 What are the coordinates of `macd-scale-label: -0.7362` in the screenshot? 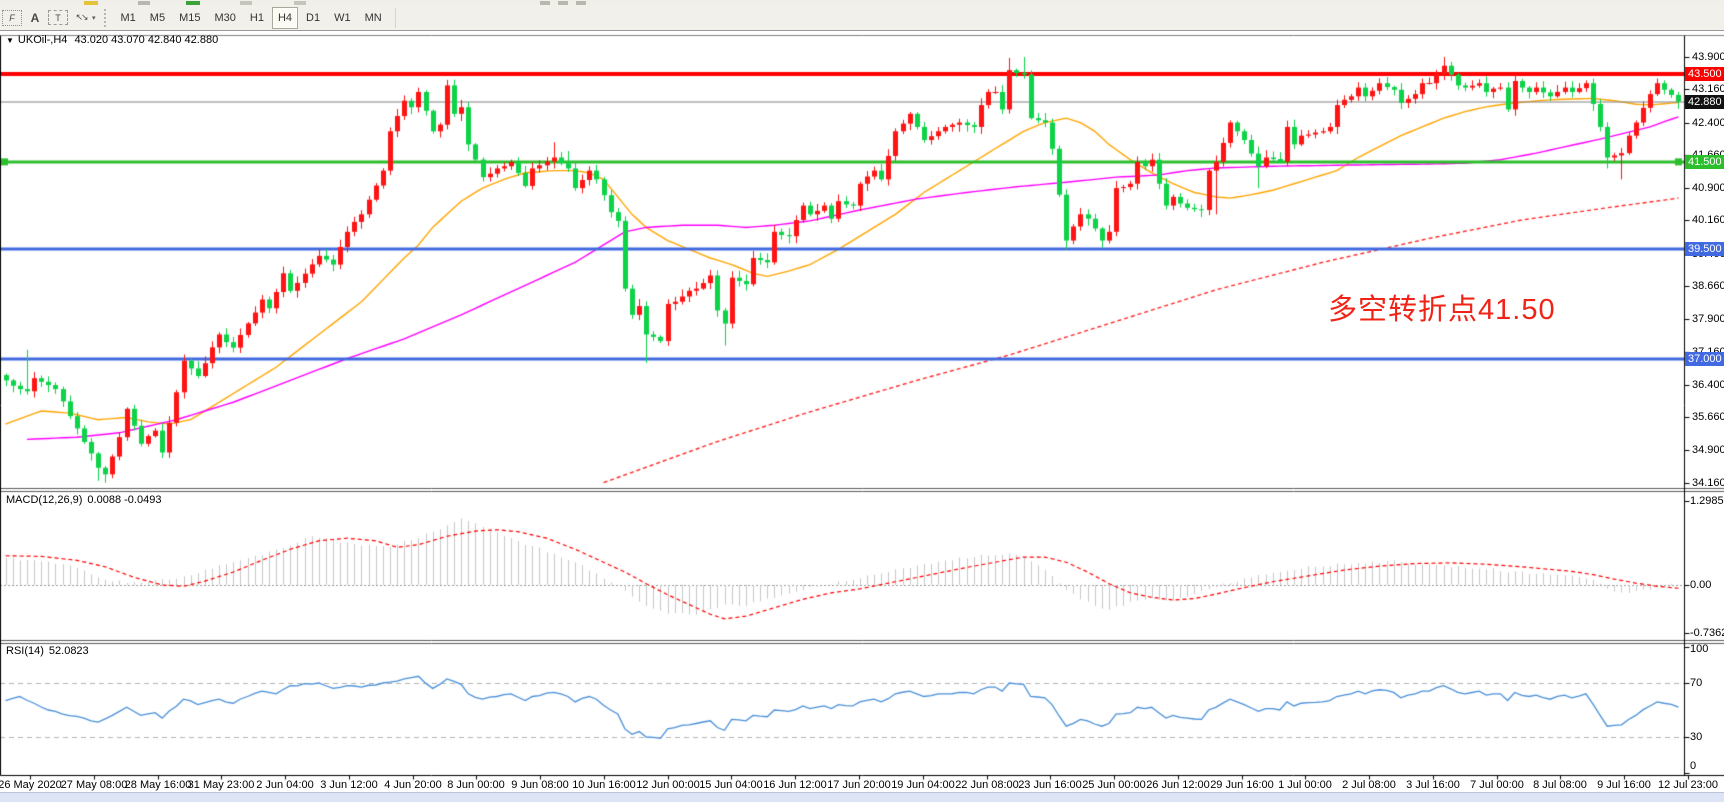 It's located at (1707, 632).